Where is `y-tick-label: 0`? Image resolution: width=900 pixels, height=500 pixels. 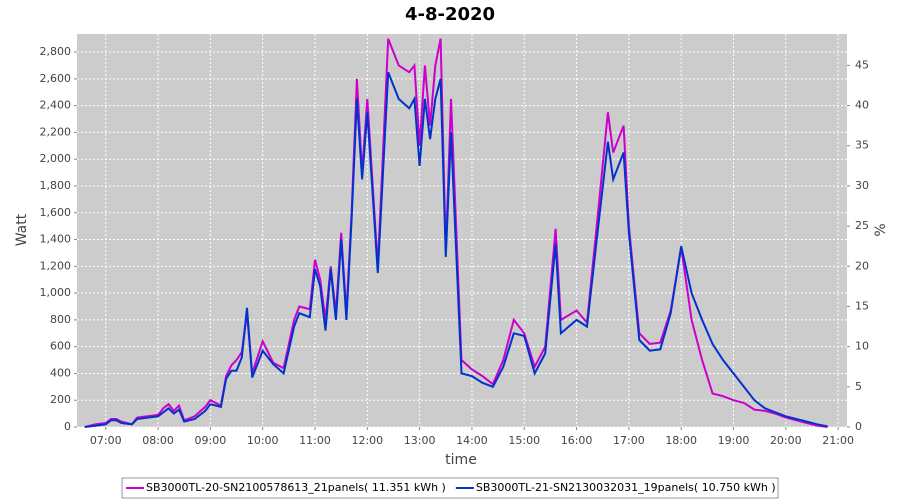 y-tick-label: 0 is located at coordinates (67, 426).